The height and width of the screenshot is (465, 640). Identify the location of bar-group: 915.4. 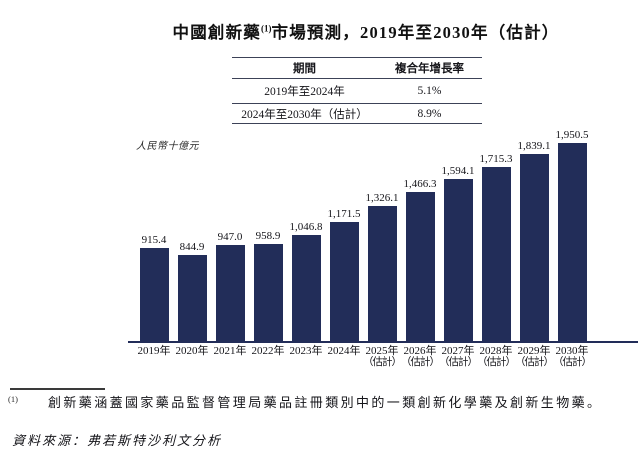
(154, 287).